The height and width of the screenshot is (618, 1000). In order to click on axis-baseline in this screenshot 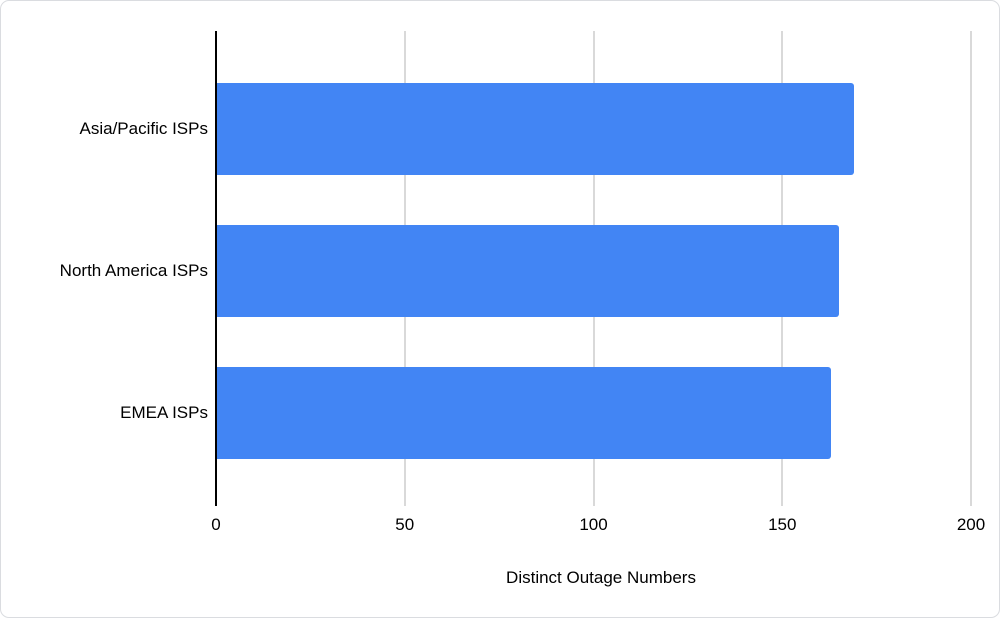, I will do `click(216, 268)`.